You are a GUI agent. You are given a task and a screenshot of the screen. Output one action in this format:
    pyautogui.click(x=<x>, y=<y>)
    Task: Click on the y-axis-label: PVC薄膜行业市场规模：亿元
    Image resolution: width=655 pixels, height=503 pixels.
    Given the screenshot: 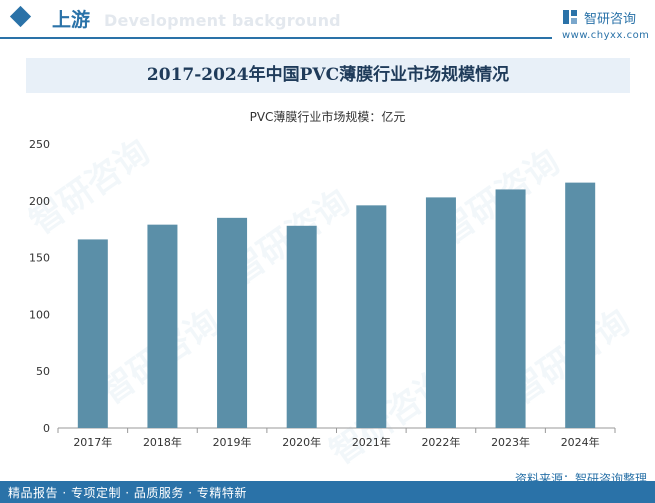 What is the action you would take?
    pyautogui.click(x=327, y=117)
    